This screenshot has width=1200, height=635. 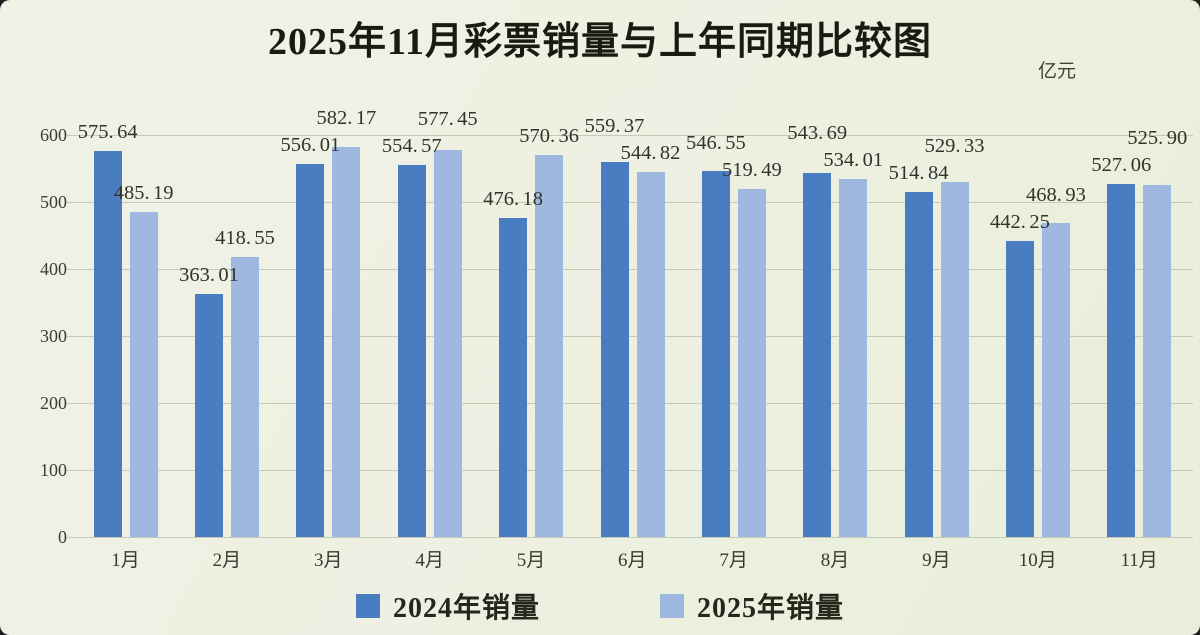 I want to click on y-axis-tick-label: 100, so click(x=53, y=470).